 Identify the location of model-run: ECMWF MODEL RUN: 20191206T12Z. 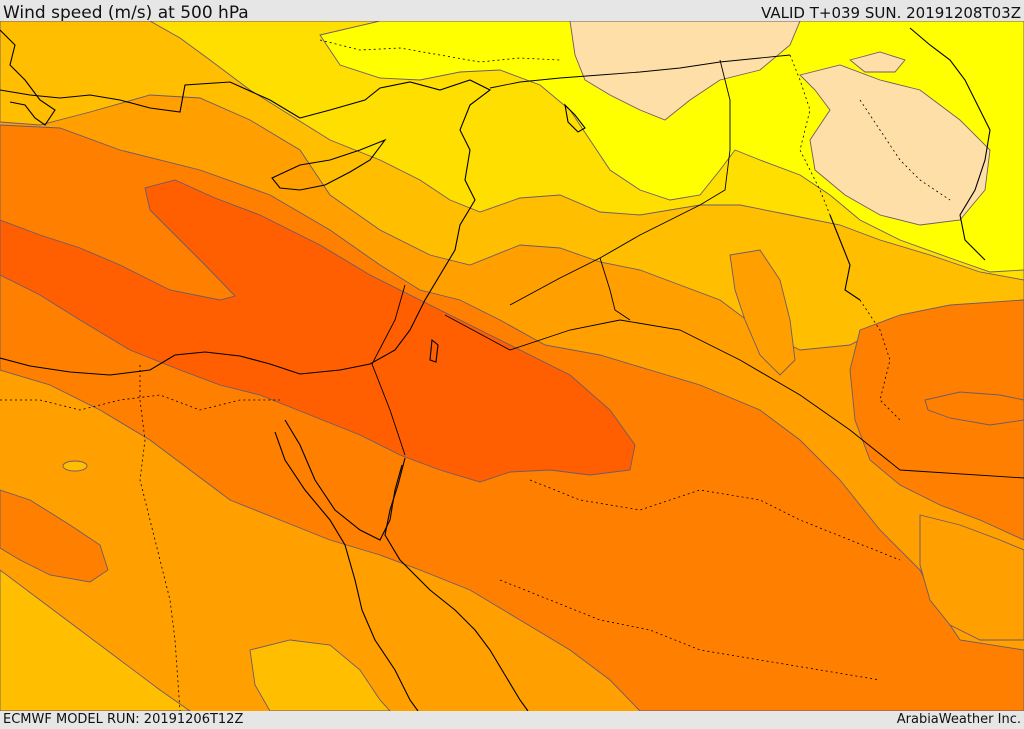
(123, 719).